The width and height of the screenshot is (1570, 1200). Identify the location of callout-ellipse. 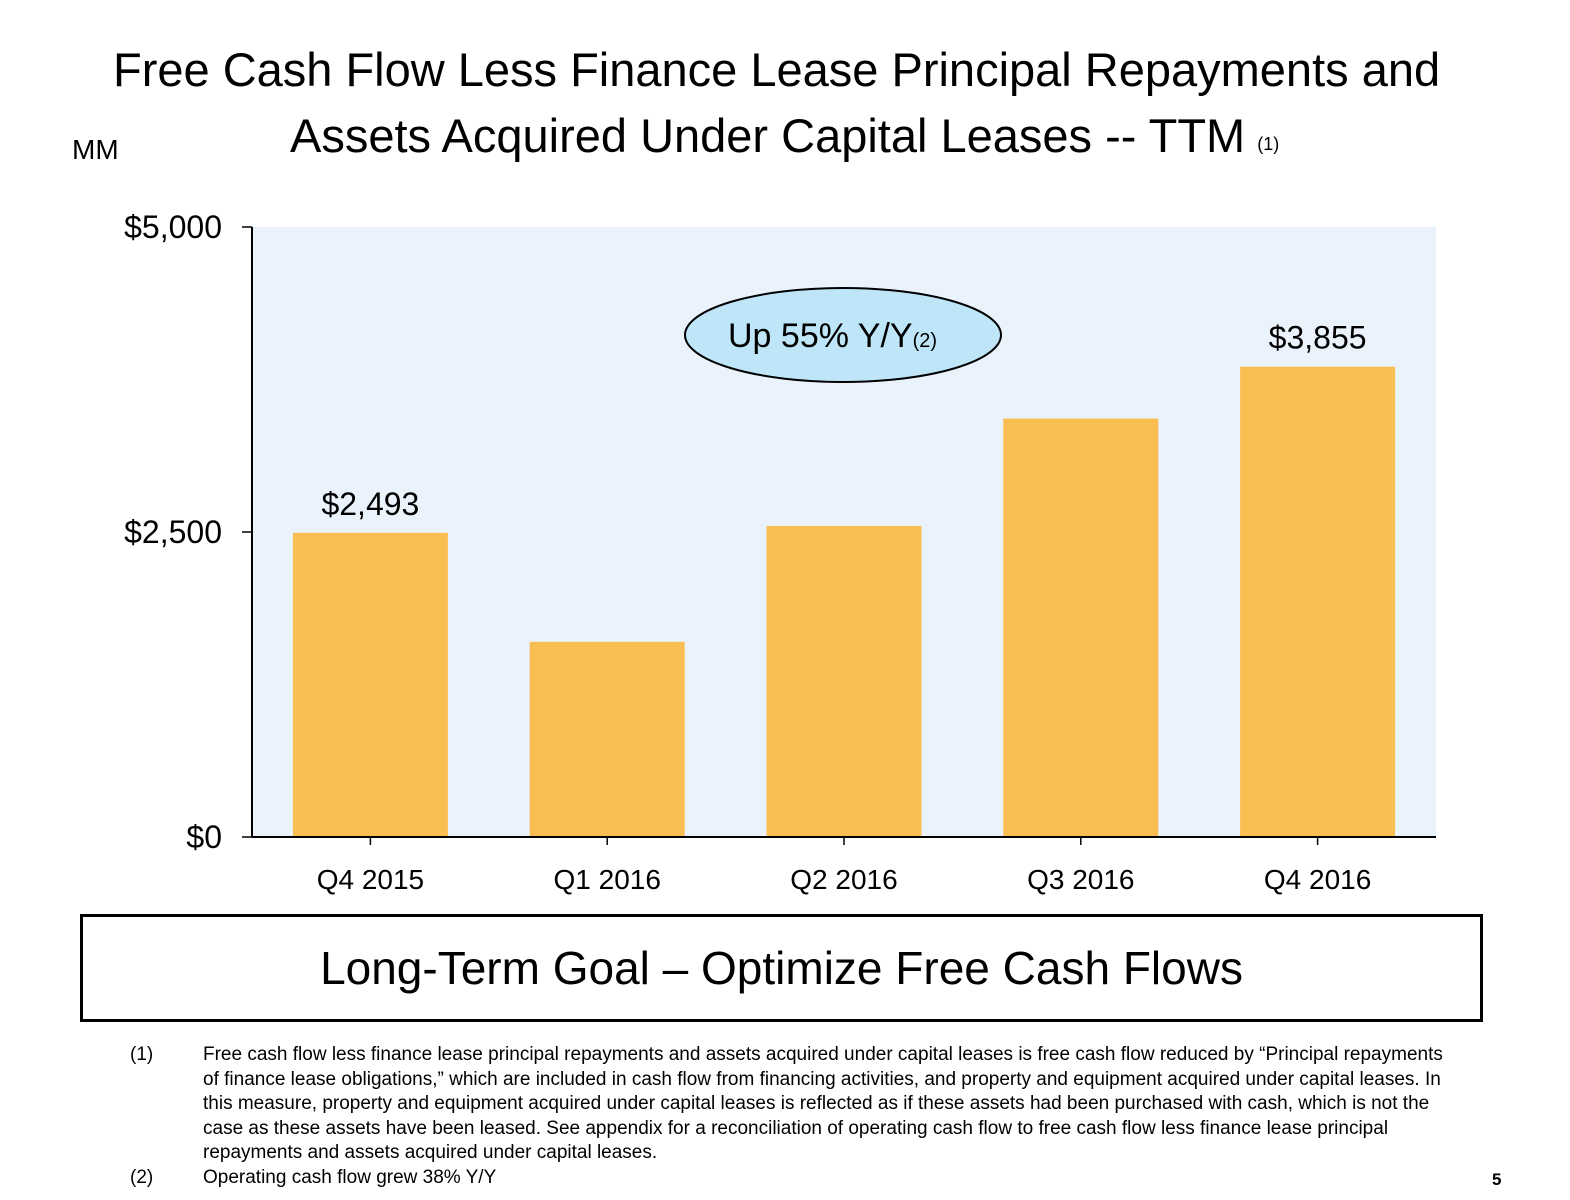
(843, 335).